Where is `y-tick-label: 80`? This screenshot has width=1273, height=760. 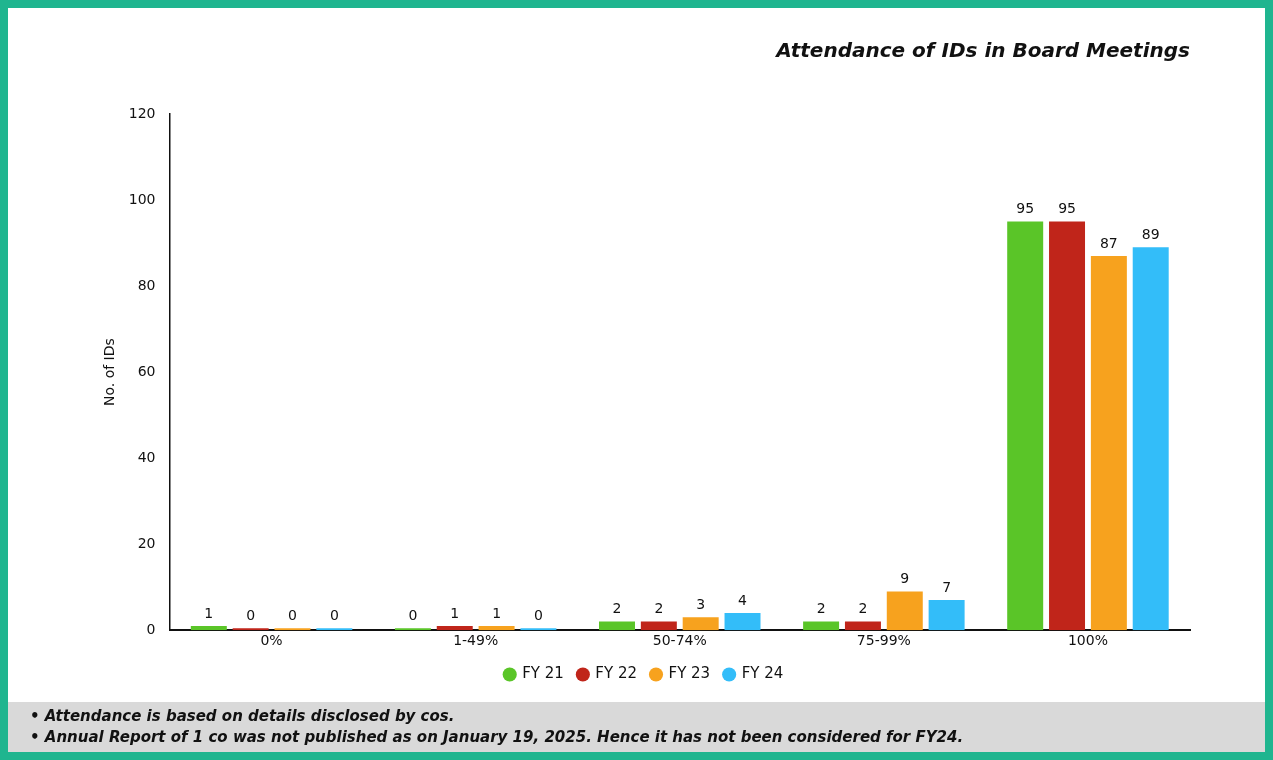
y-tick-label: 80 is located at coordinates (146, 284).